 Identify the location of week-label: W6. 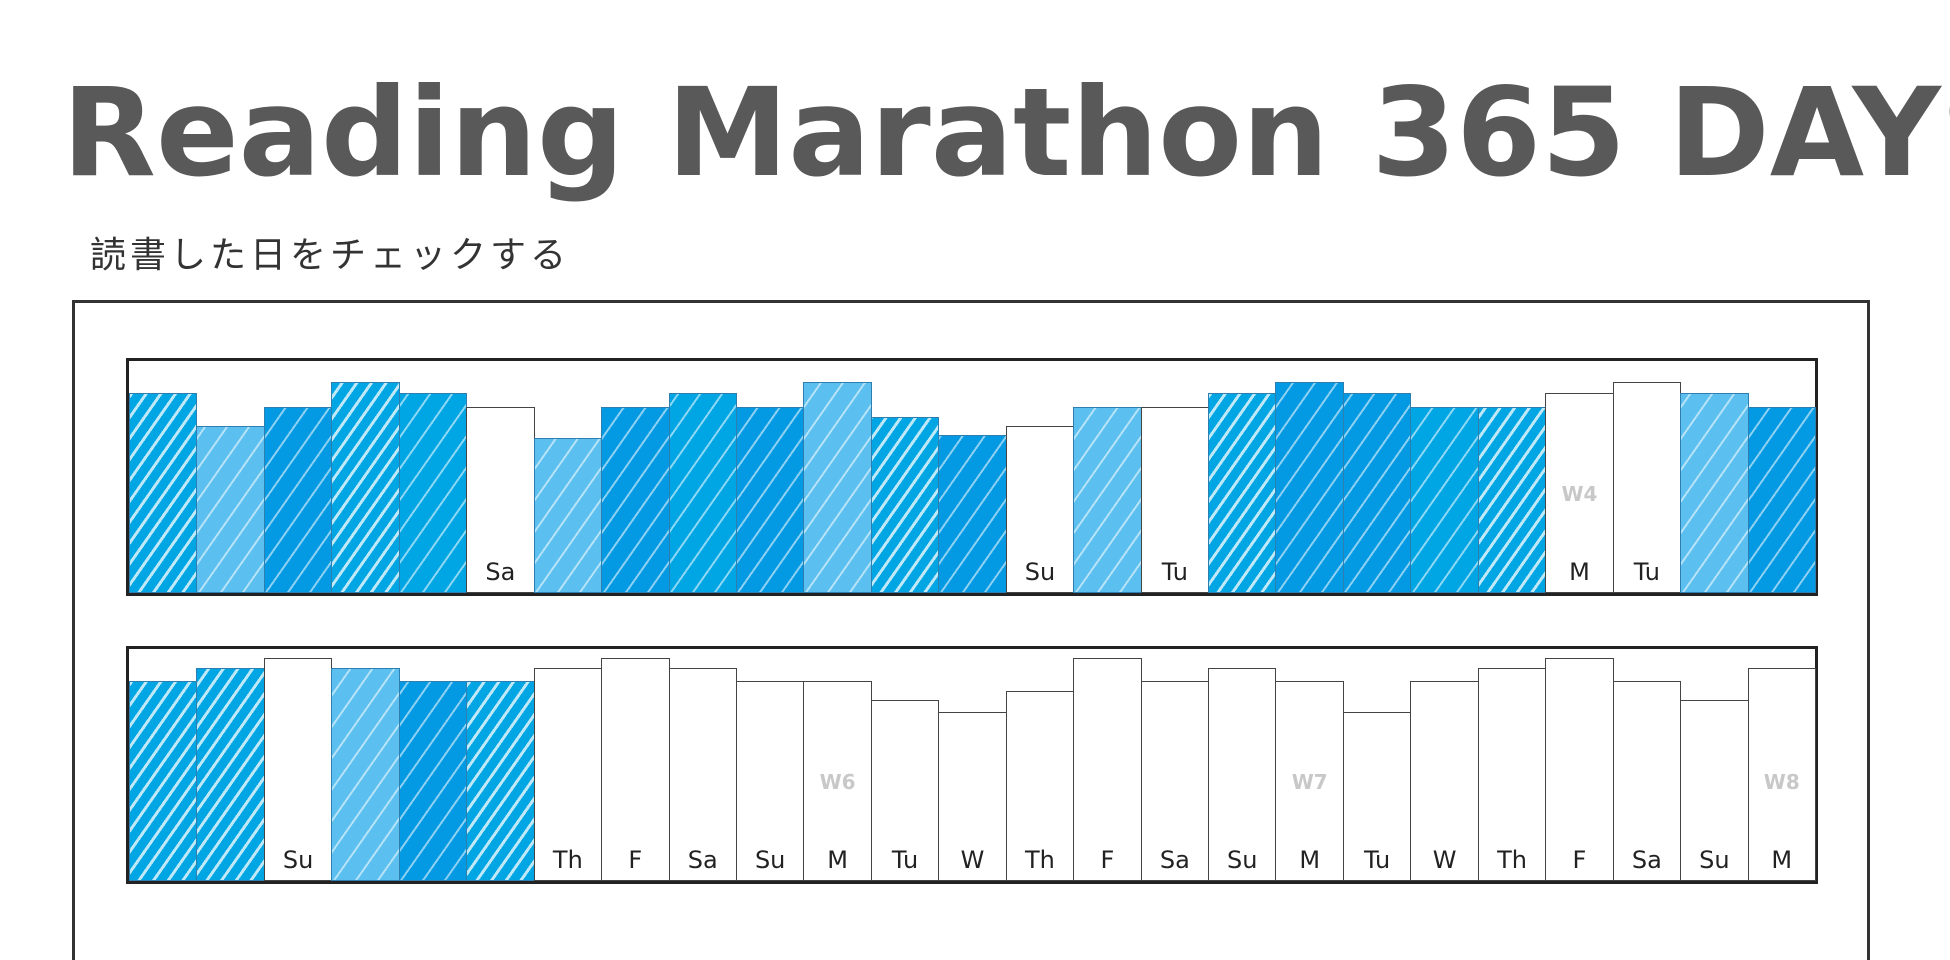
(837, 782).